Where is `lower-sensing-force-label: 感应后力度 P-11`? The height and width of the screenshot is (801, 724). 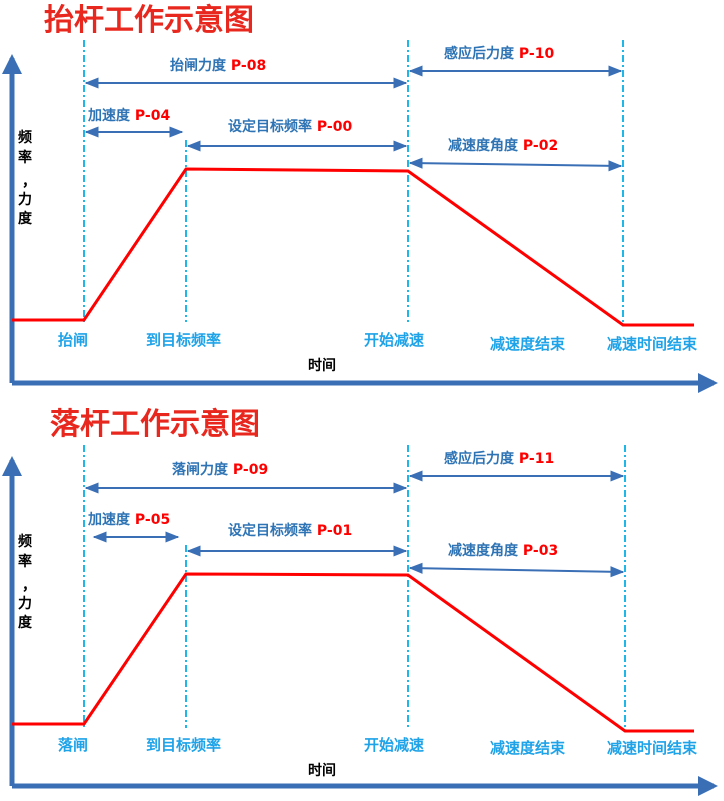 lower-sensing-force-label: 感应后力度 P-11 is located at coordinates (499, 458).